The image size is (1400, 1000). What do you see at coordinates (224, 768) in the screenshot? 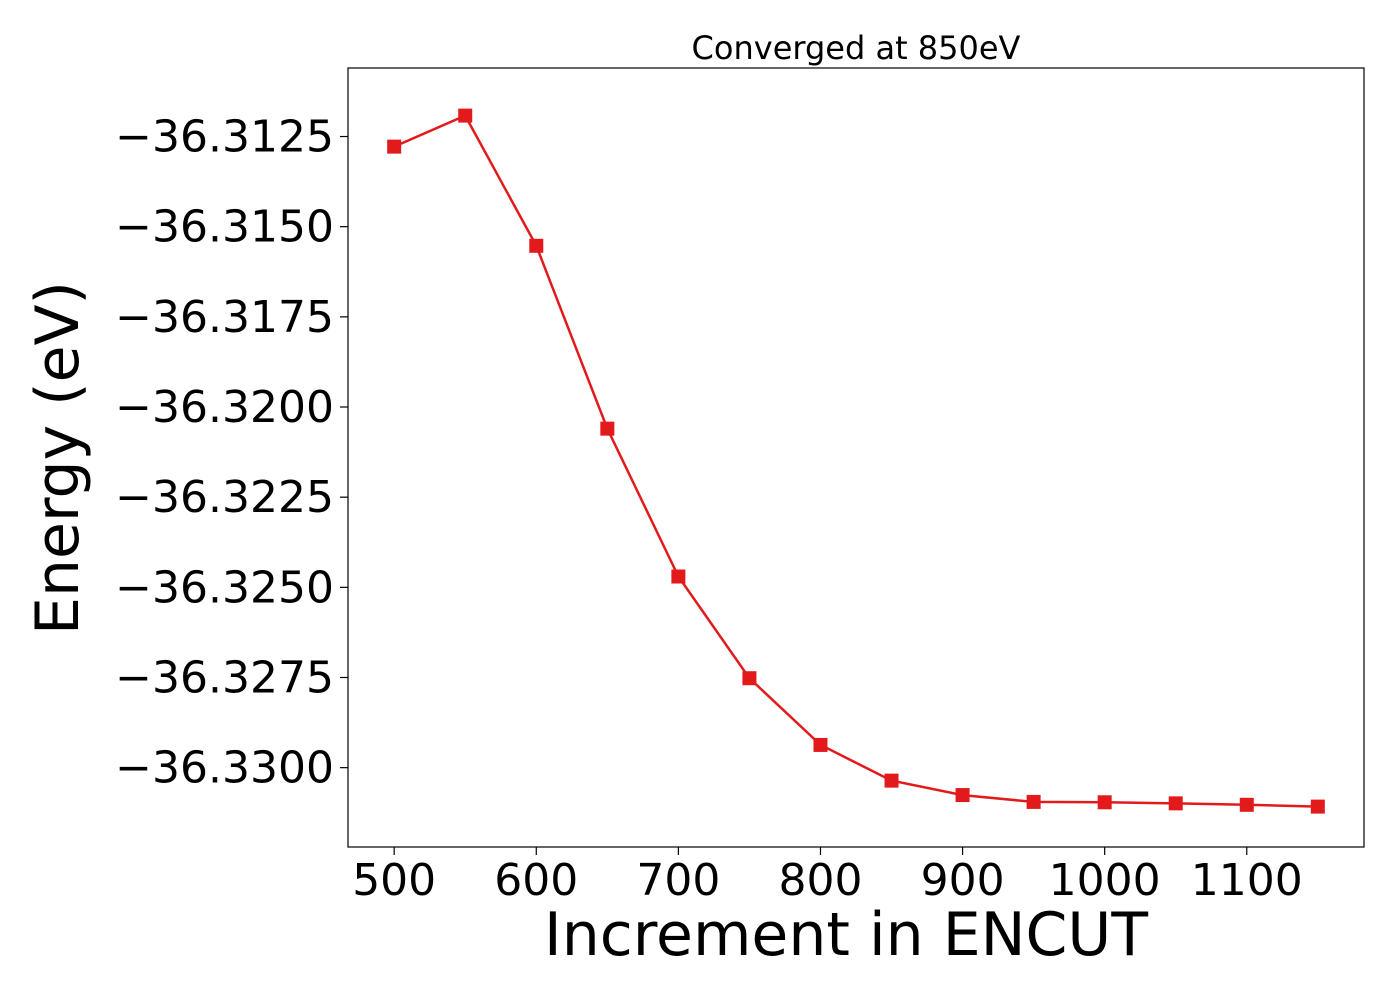
I see `y-tick-label: −36.3300` at bounding box center [224, 768].